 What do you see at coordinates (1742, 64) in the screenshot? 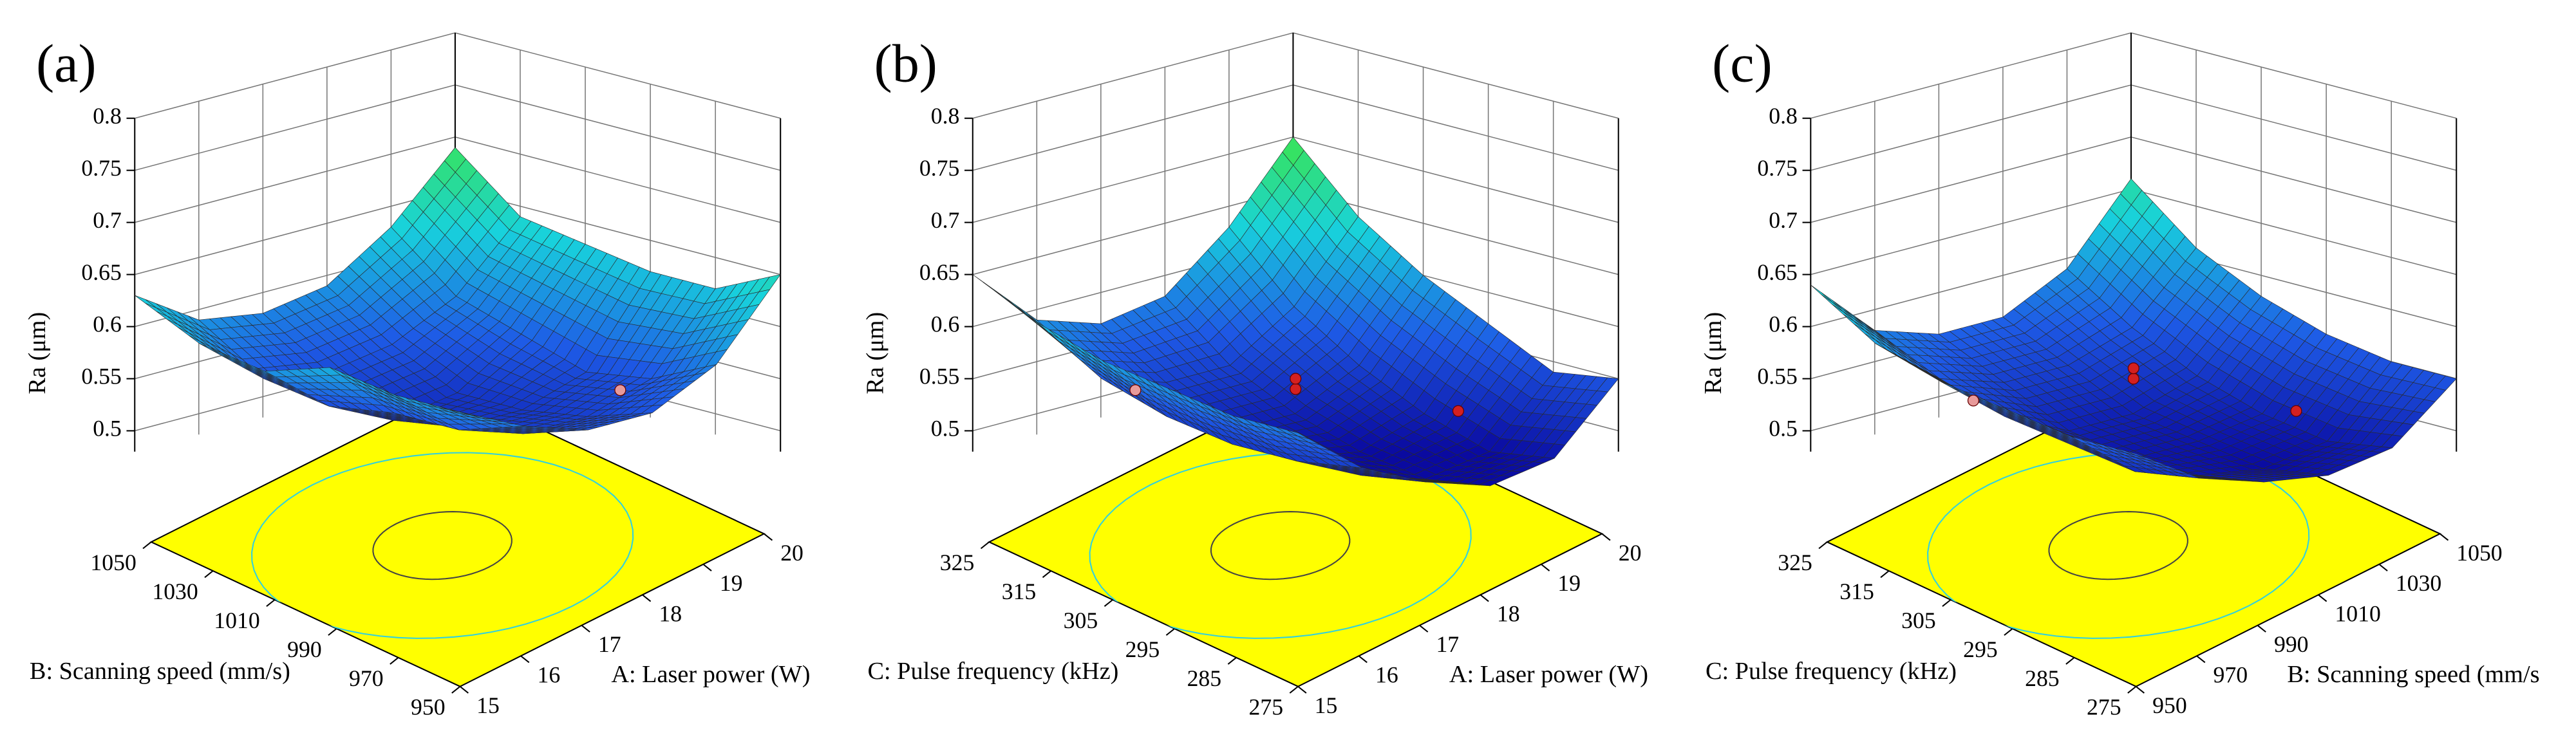
I see `panel-title: (c)` at bounding box center [1742, 64].